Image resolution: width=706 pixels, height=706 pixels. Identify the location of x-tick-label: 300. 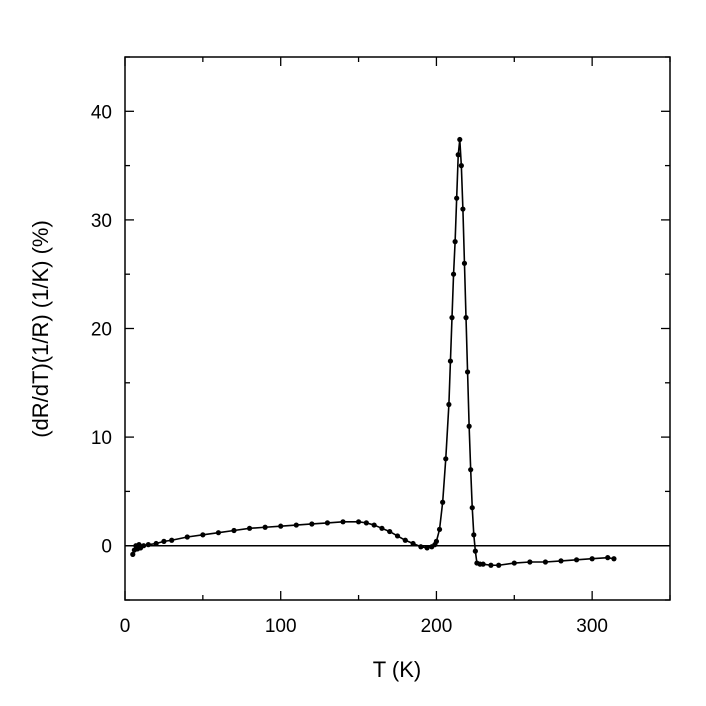
(592, 626).